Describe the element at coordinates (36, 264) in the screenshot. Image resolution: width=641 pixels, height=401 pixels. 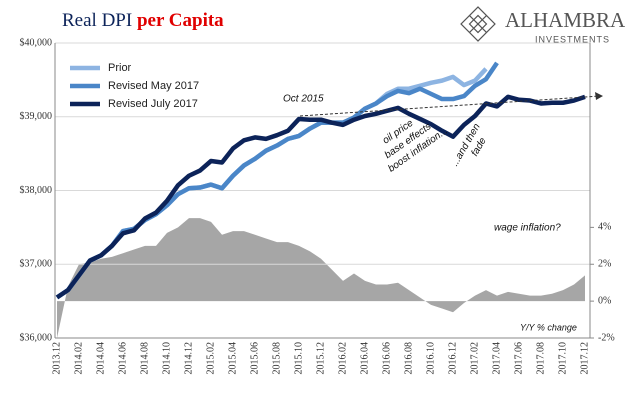
I see `y-tick-label: $37,000` at that location.